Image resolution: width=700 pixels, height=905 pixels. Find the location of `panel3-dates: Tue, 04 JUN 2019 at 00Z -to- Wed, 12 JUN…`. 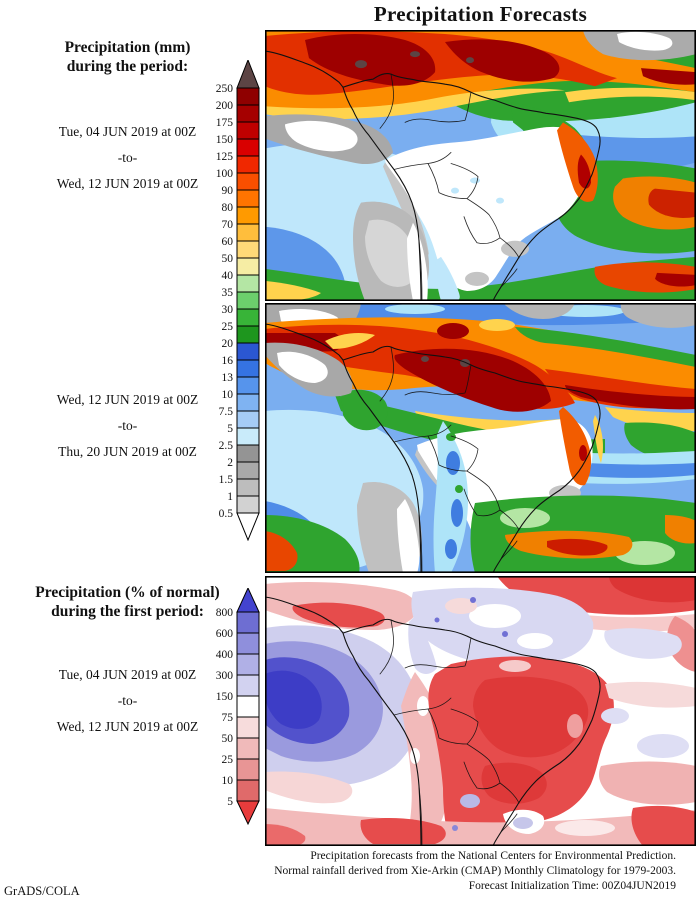

panel3-dates: Tue, 04 JUN 2019 at 00Z -to- Wed, 12 JUN… is located at coordinates (127, 701).